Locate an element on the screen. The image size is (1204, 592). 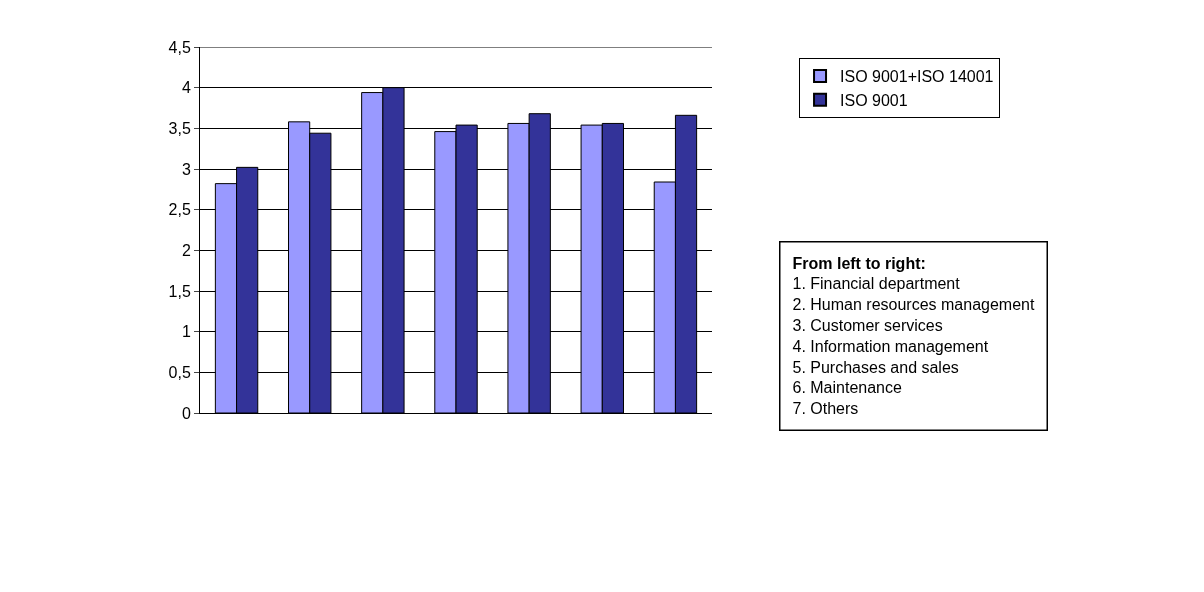
y-tick-label: 1 is located at coordinates (186, 332).